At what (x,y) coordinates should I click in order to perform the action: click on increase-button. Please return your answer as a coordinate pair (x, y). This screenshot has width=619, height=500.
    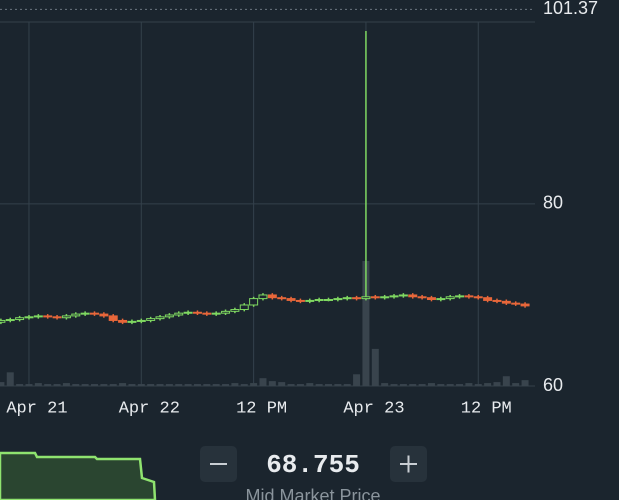
    Looking at the image, I should click on (408, 464).